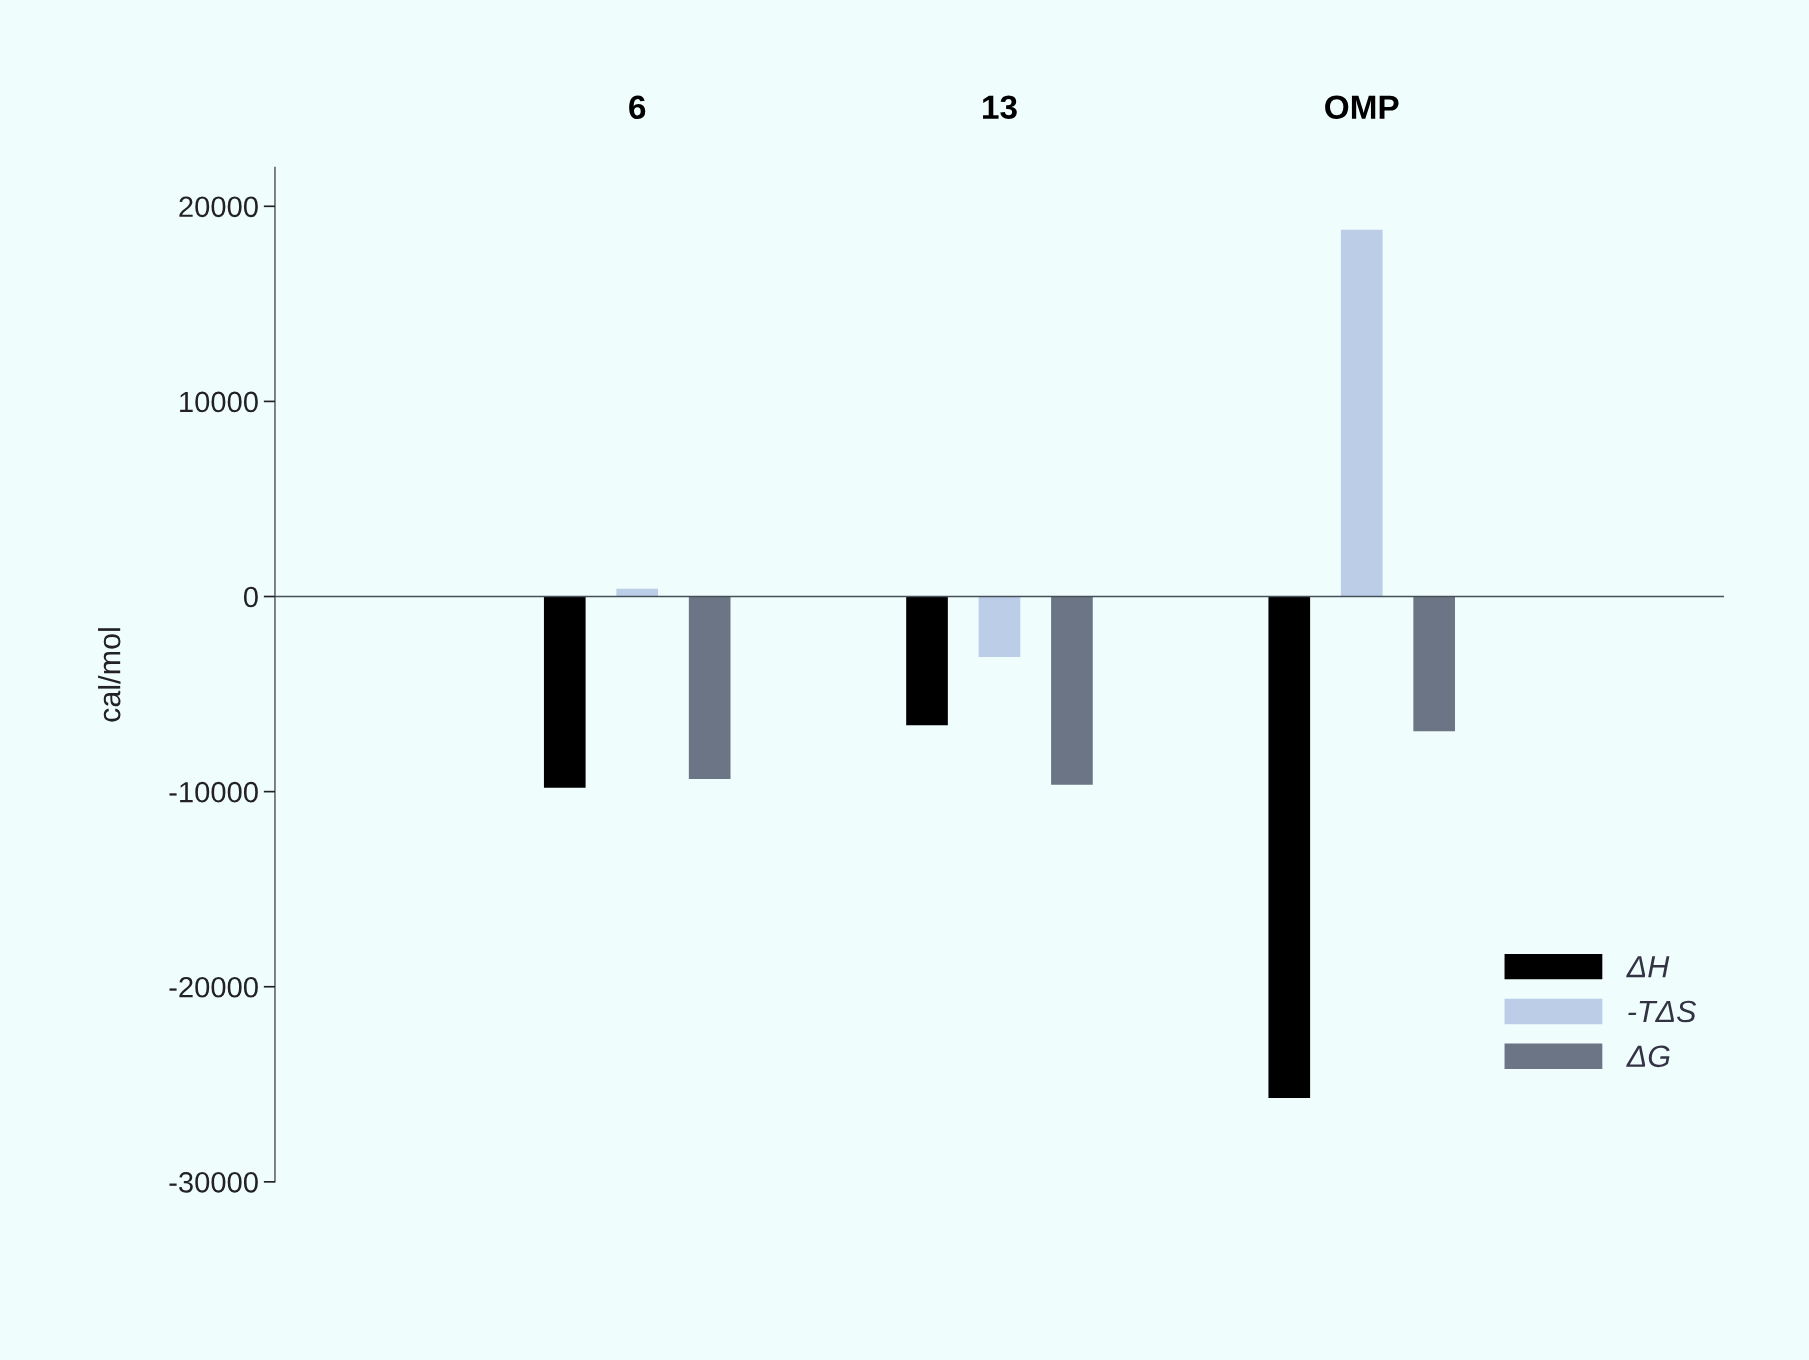  What do you see at coordinates (637, 107) in the screenshot?
I see `x-tick-label: 6` at bounding box center [637, 107].